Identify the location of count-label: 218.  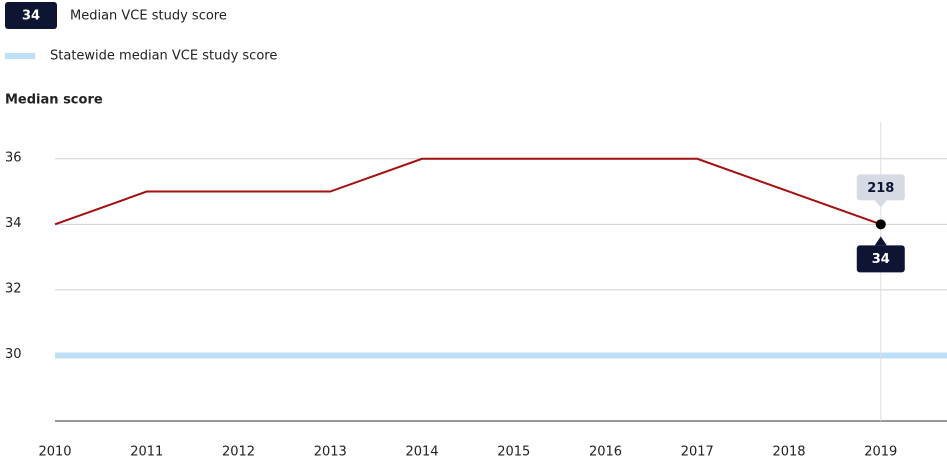
(880, 188).